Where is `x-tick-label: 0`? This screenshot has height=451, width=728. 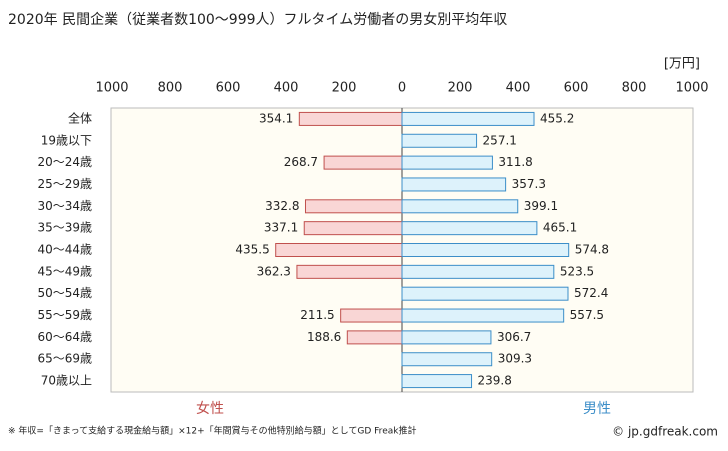 x-tick-label: 0 is located at coordinates (402, 88).